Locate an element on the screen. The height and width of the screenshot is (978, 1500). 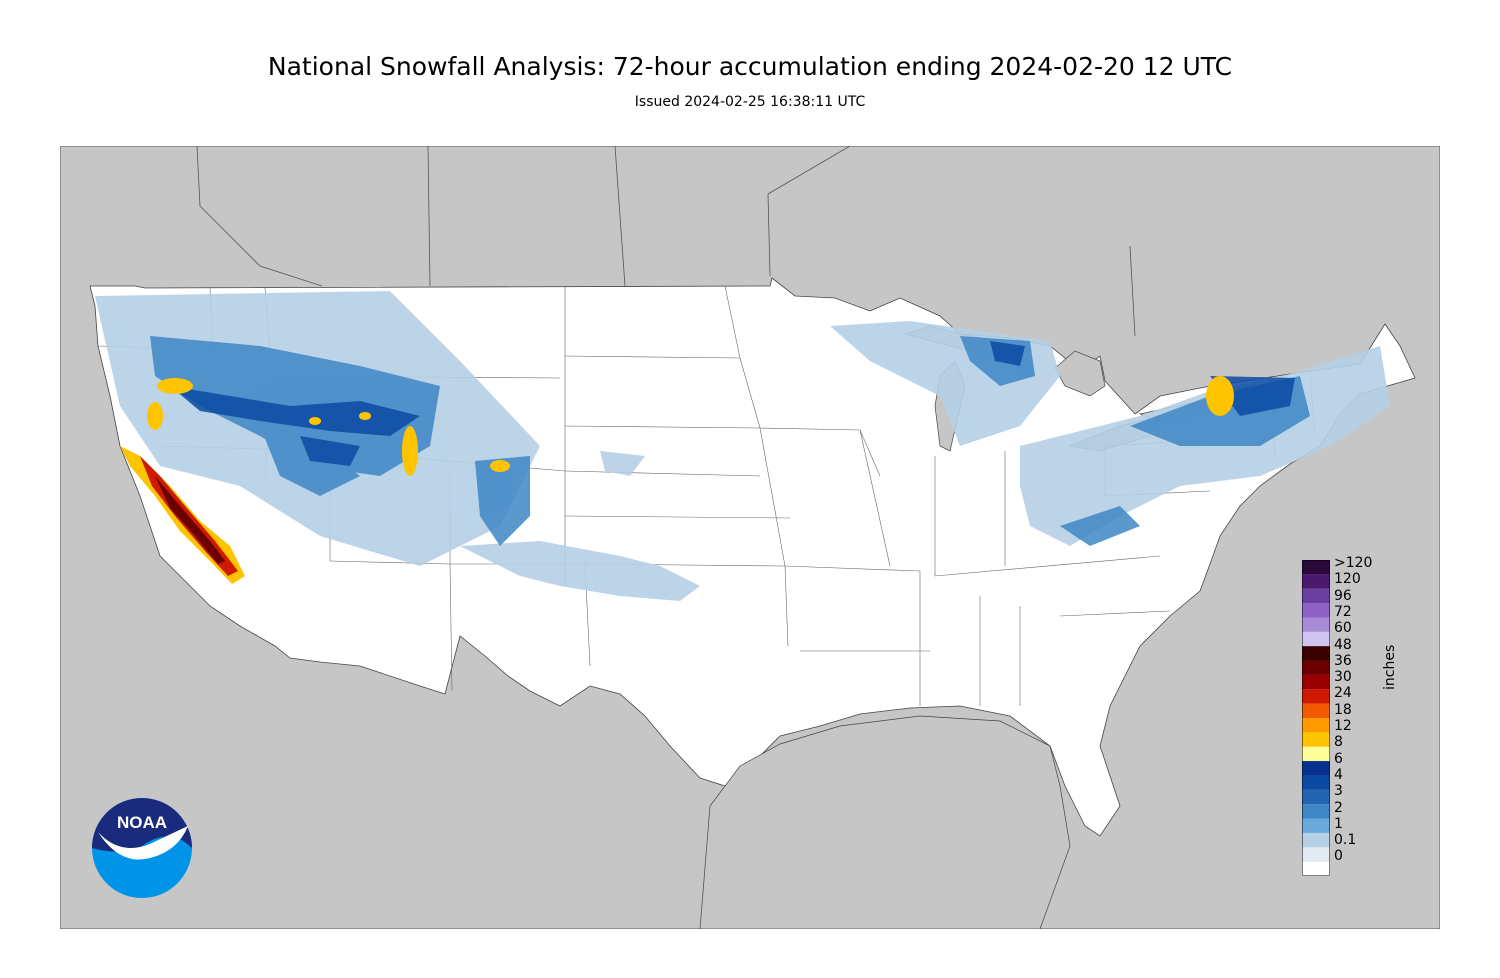
legend-label: 0.1 is located at coordinates (1345, 840).